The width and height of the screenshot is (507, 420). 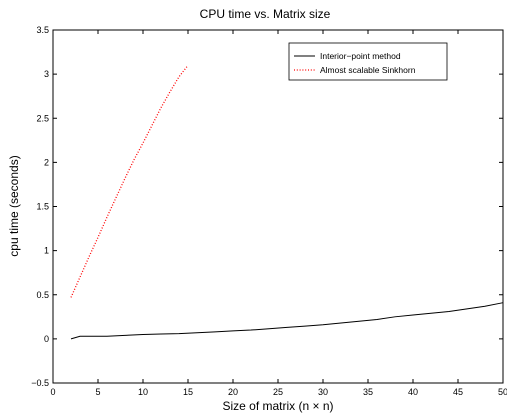 What do you see at coordinates (97, 392) in the screenshot?
I see `x-tick-label: 5` at bounding box center [97, 392].